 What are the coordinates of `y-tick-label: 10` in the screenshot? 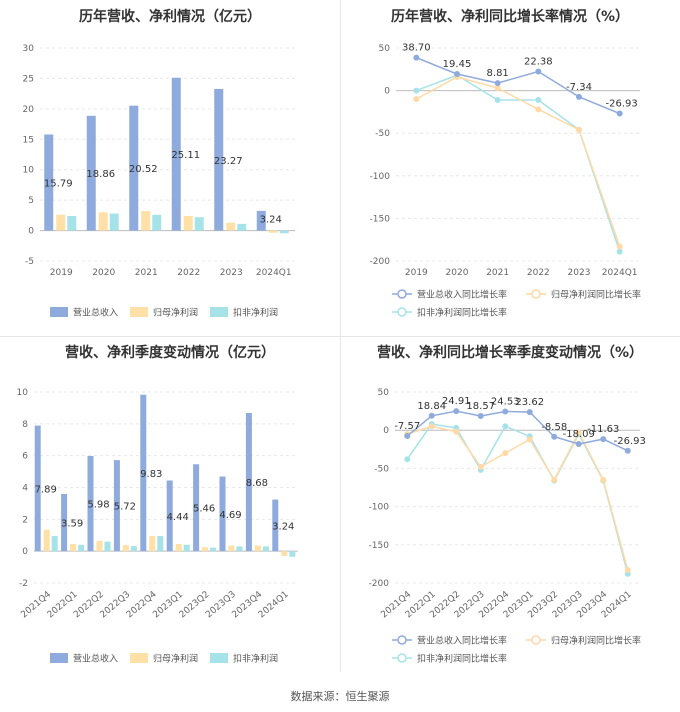 It's located at (23, 393).